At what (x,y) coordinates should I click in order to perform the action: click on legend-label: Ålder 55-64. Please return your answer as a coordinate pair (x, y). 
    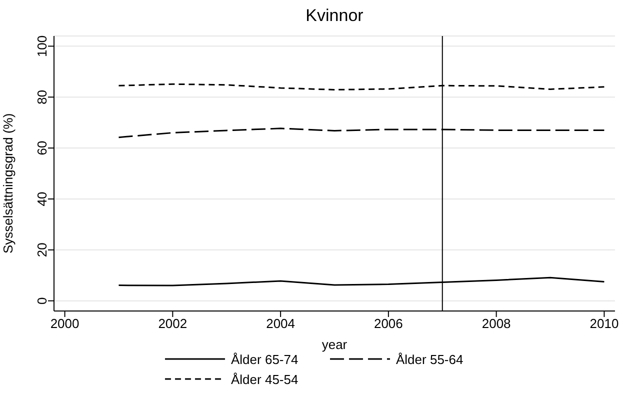
    Looking at the image, I should click on (430, 359).